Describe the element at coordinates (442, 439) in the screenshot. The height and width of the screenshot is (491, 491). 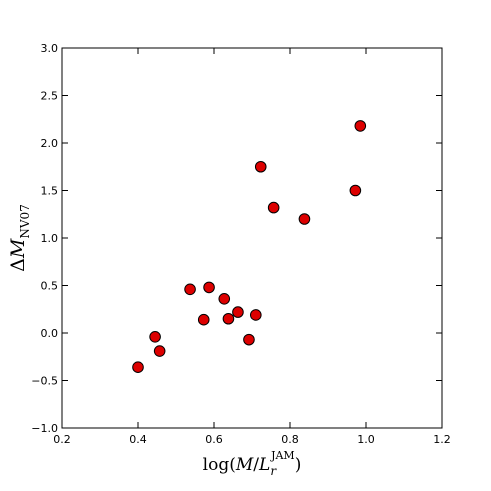
I see `x-tick-label: 1.2` at that location.